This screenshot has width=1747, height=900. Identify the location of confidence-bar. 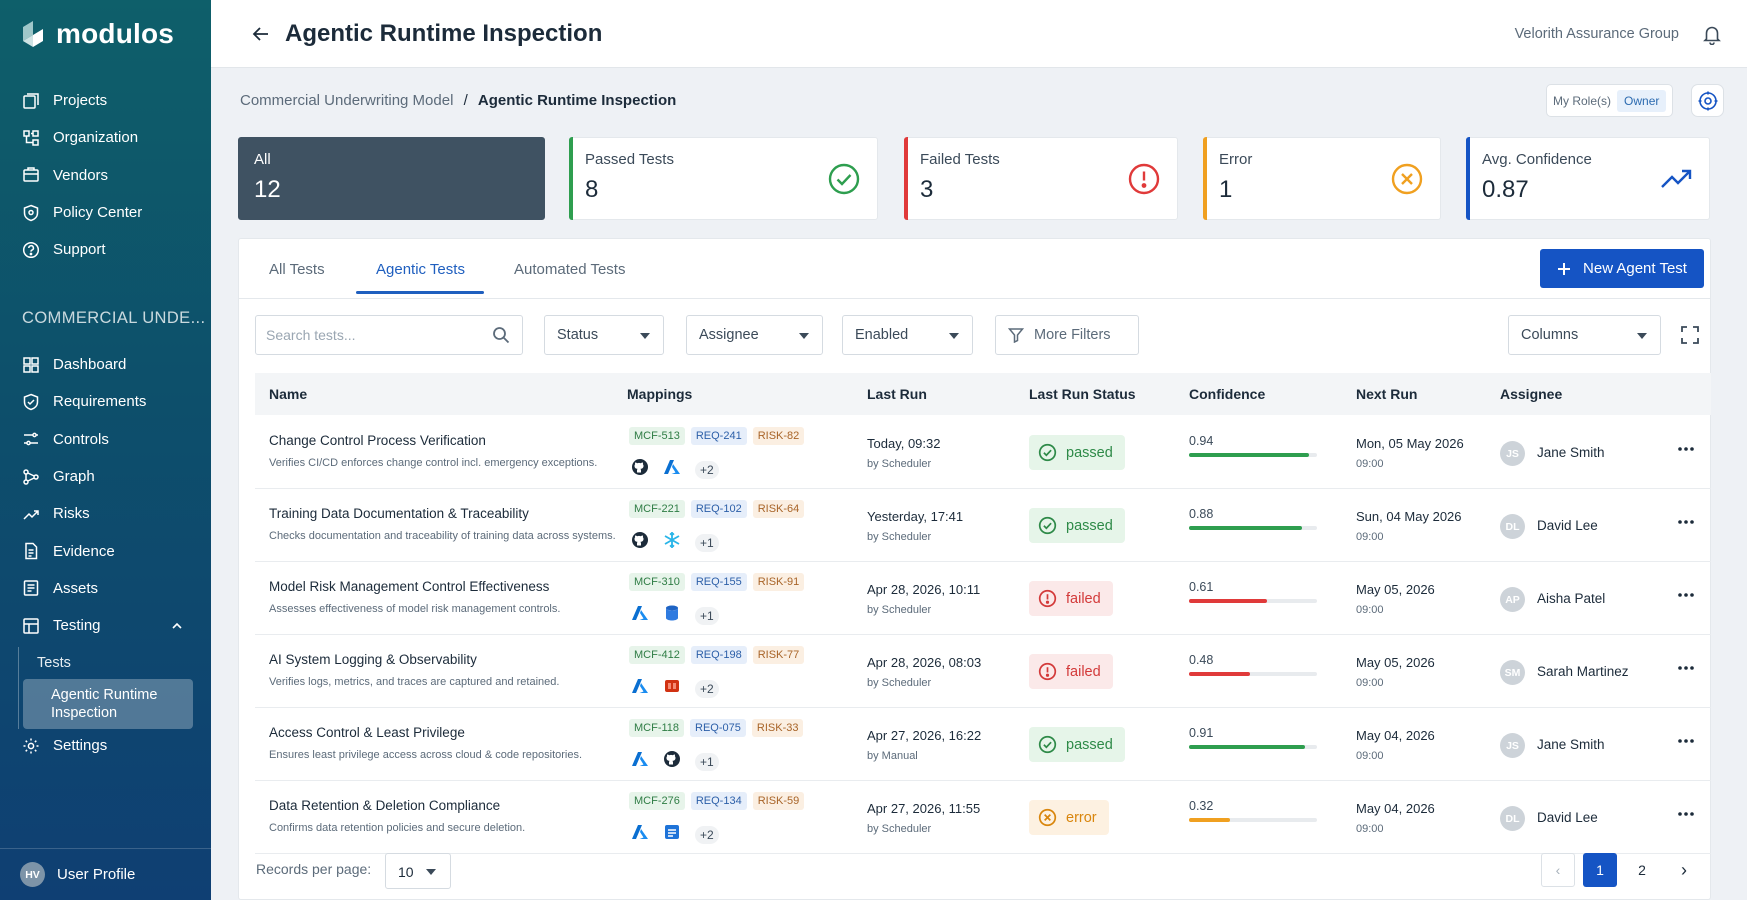
(1253, 674).